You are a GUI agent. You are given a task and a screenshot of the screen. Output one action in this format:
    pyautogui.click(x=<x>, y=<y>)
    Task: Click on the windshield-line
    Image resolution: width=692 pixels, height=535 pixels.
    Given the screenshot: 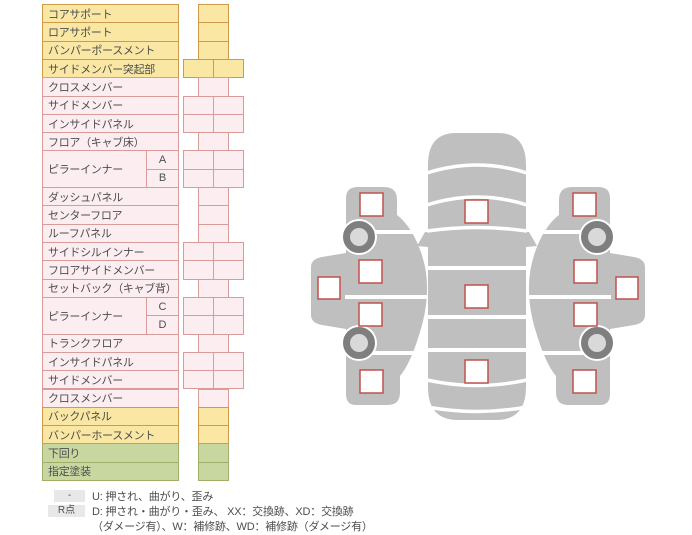 What is the action you would take?
    pyautogui.click(x=477, y=201)
    